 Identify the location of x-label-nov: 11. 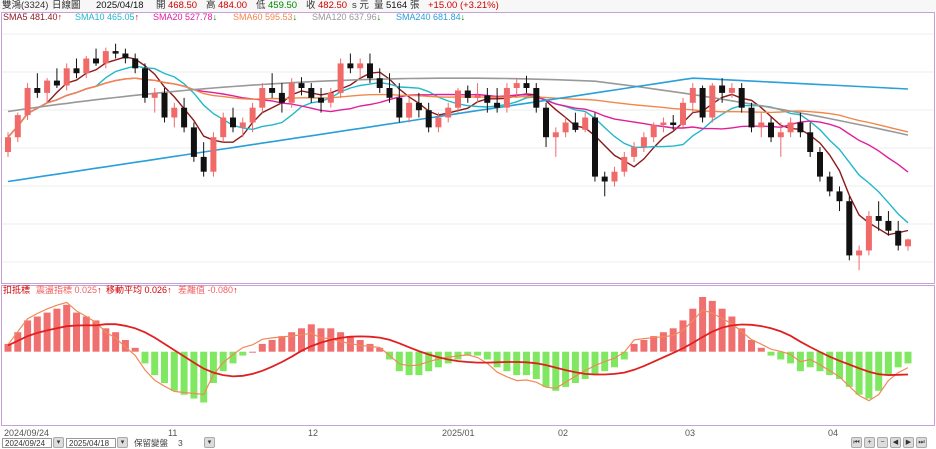
(173, 433).